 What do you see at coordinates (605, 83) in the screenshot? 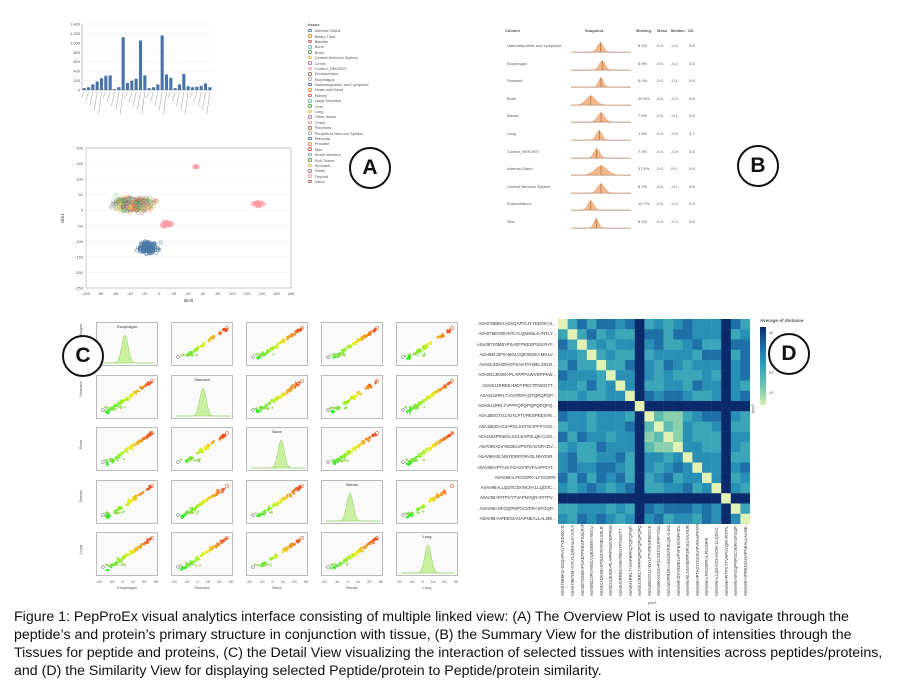
I see `summary-row: Stomach 6.0% -0.0 -0.1 3.6` at bounding box center [605, 83].